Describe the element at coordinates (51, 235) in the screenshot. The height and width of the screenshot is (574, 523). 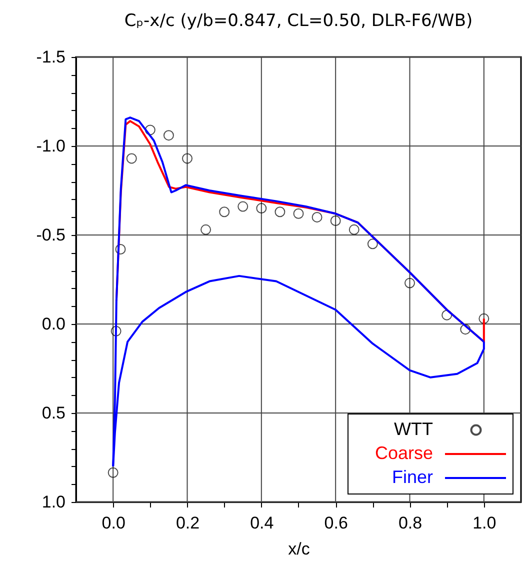
I see `y-tick-label: -0.5` at that location.